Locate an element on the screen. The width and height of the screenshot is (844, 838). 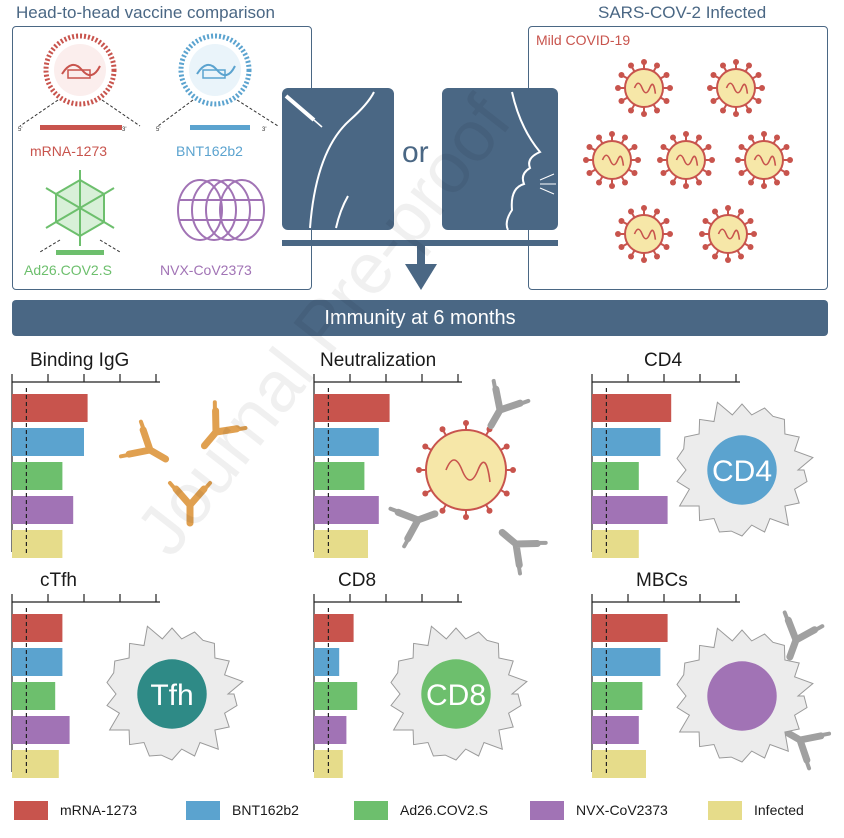
vaccine-label-bnt162b2: BNT162b2 is located at coordinates (209, 151).